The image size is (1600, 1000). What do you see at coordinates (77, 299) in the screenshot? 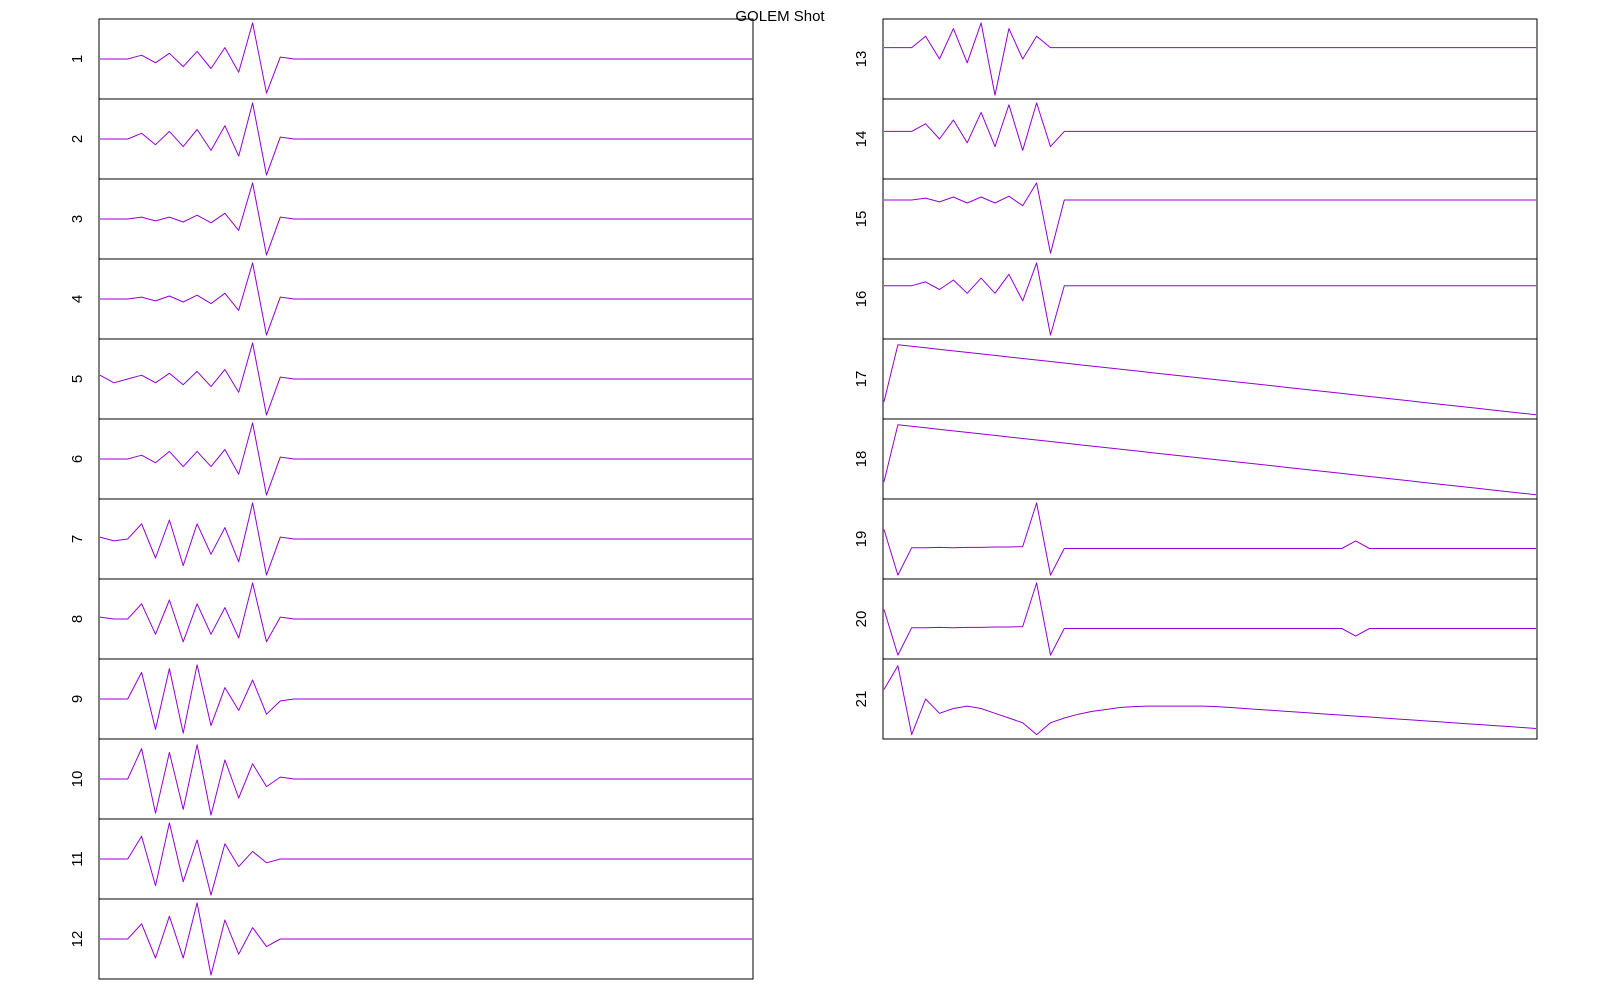
I see `panel-label: 4` at bounding box center [77, 299].